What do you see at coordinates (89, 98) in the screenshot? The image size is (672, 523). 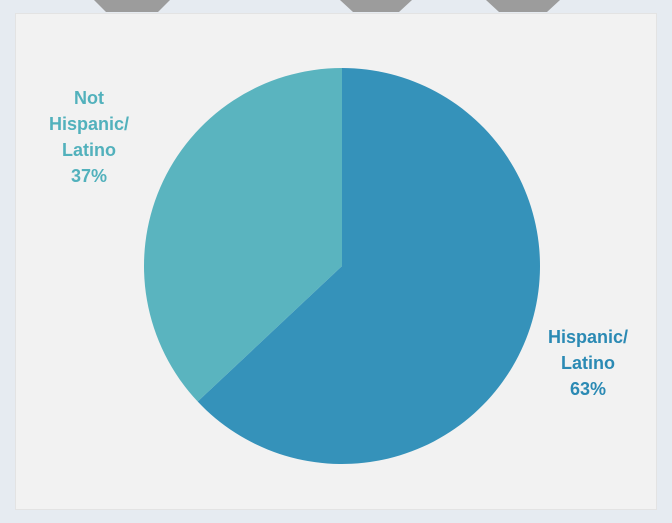 I see `slice-category-label-line: Not` at bounding box center [89, 98].